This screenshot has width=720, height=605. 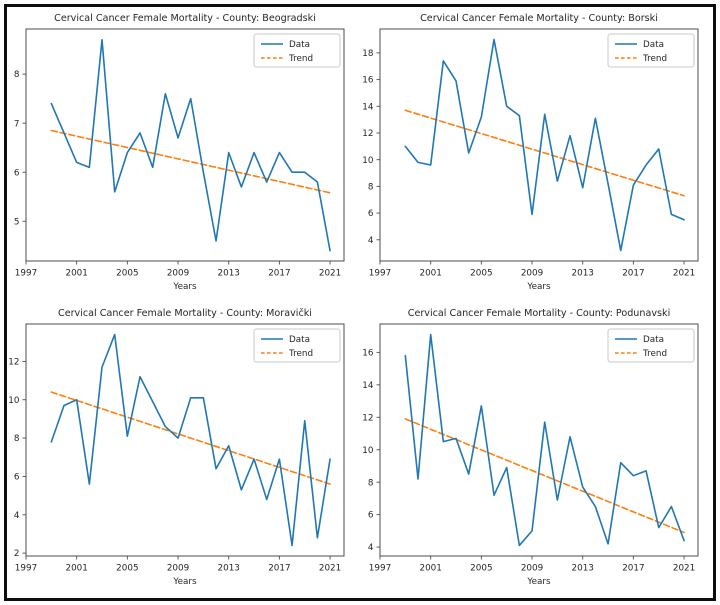 I want to click on y-tick-label: 7, so click(x=17, y=124).